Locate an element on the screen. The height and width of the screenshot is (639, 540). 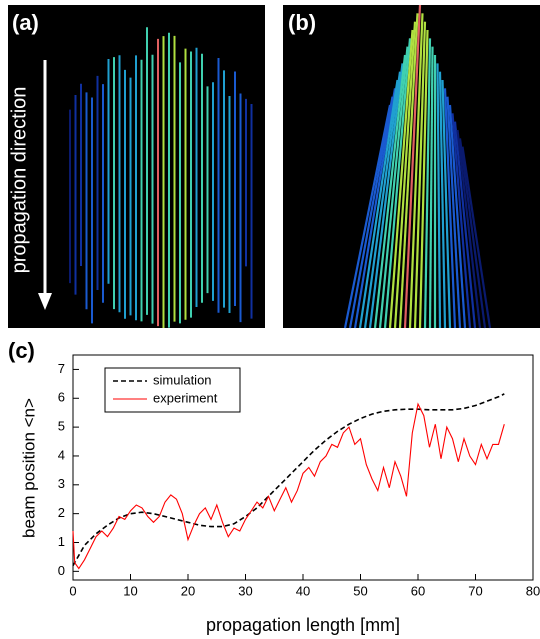
y-tick-label: 3 is located at coordinates (61, 483).